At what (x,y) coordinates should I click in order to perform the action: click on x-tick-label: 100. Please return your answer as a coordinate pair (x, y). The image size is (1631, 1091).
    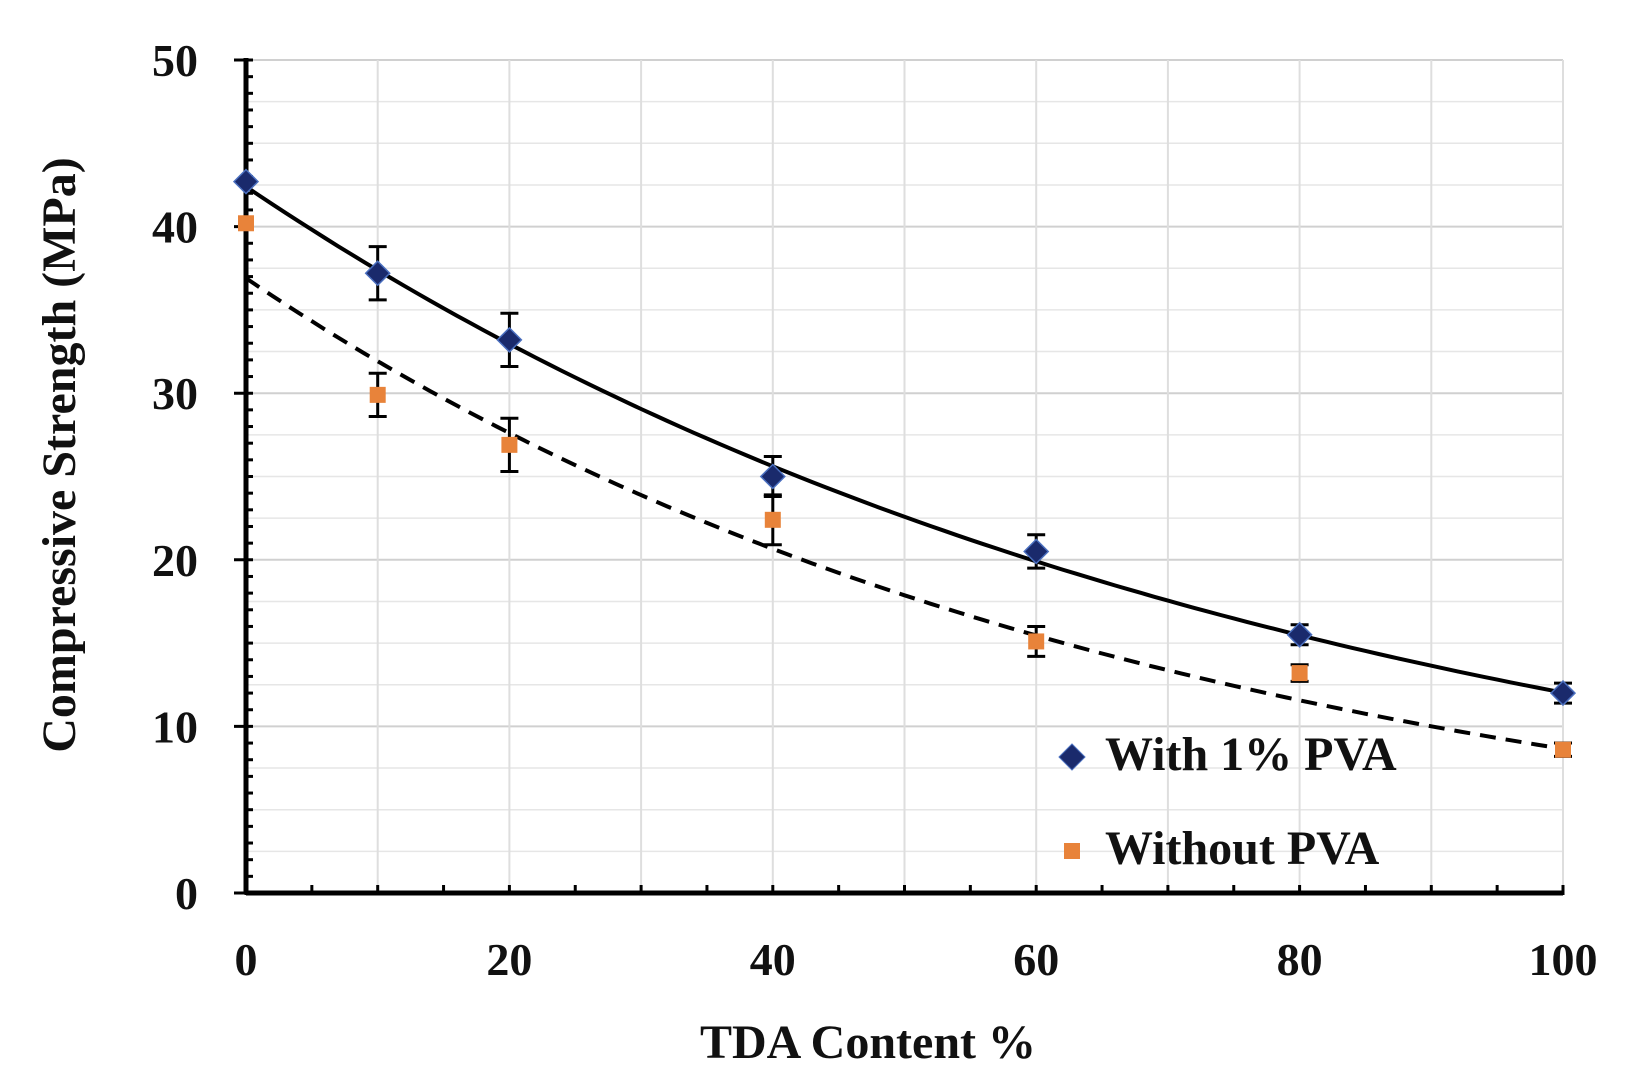
    Looking at the image, I should click on (1563, 959).